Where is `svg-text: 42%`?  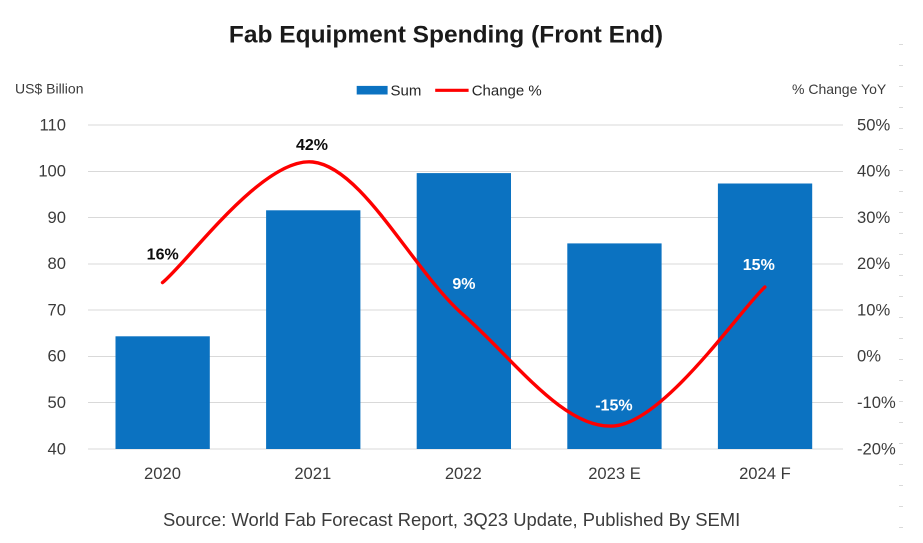
svg-text: 42% is located at coordinates (312, 145).